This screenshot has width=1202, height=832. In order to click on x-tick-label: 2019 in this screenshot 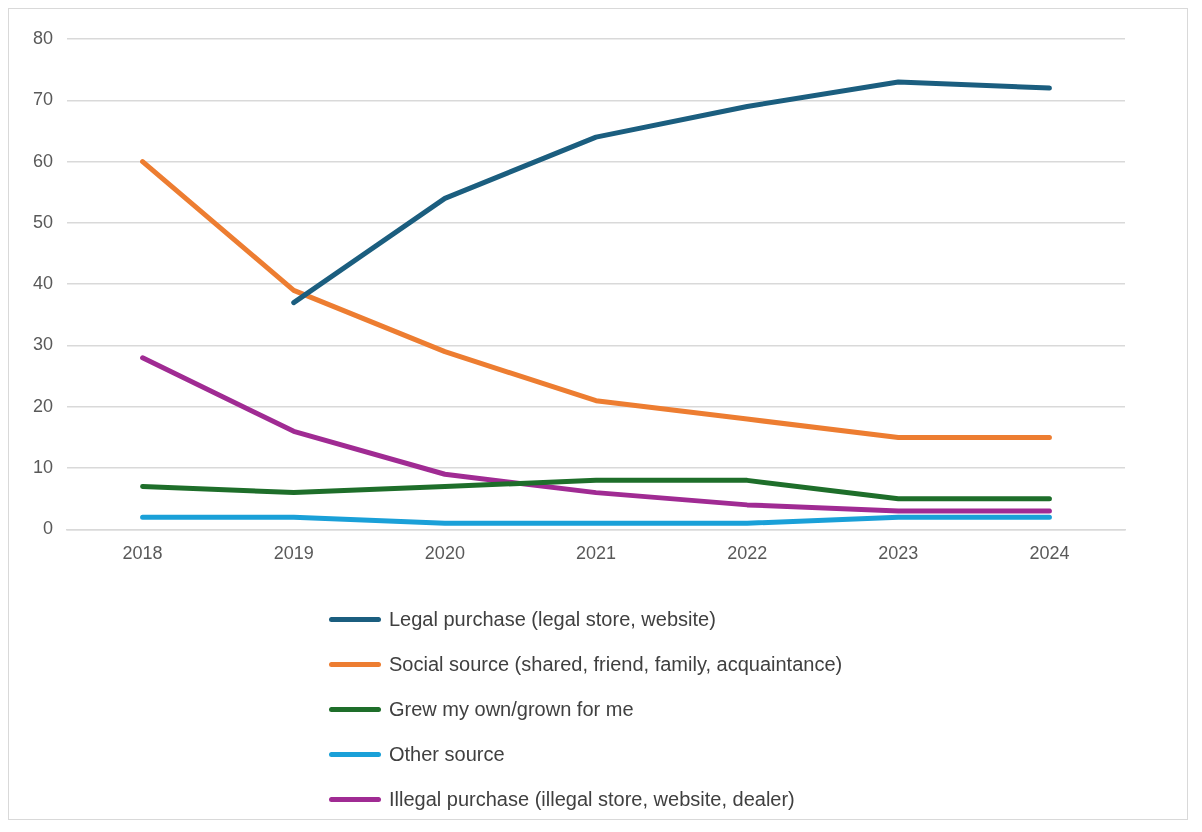, I will do `click(293, 553)`.